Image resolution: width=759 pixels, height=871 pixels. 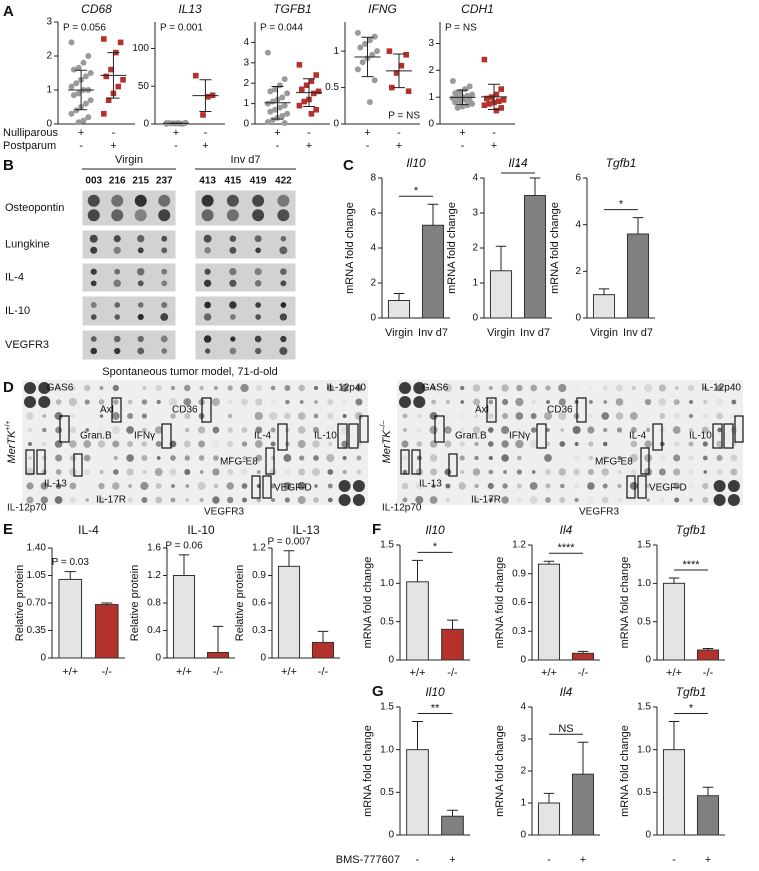 I want to click on sd-bar, so click(x=205, y=96).